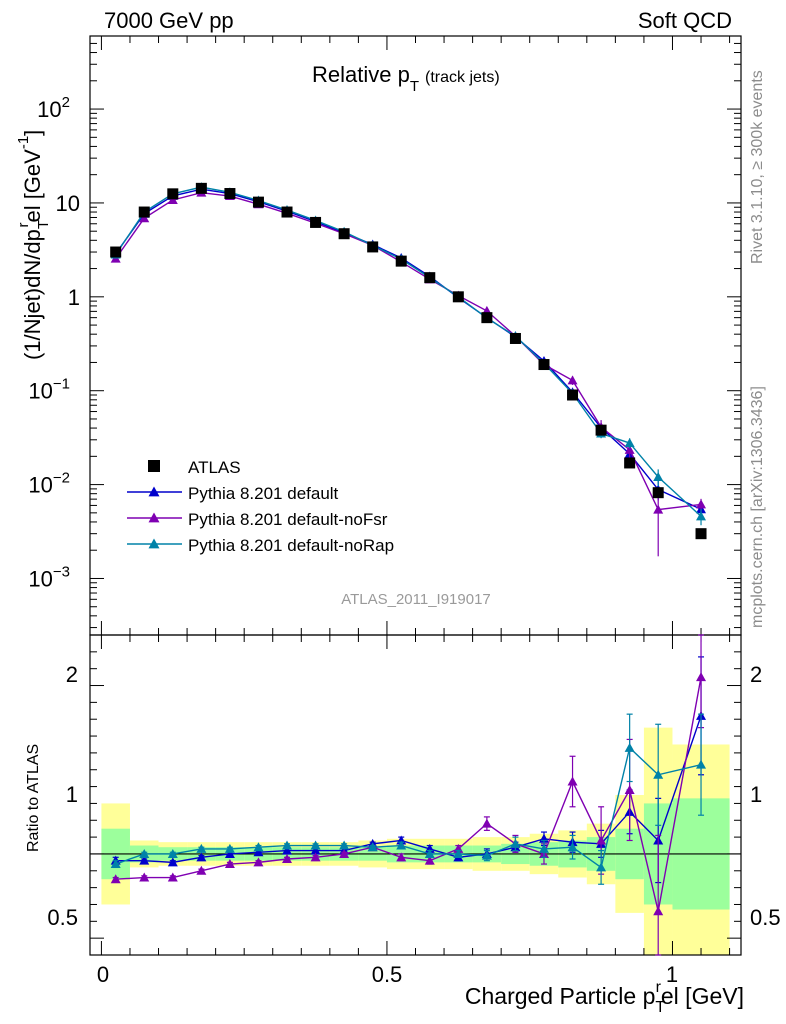 The width and height of the screenshot is (786, 1024). Describe the element at coordinates (604, 997) in the screenshot. I see `x-axis-label: Charged Particle pTrel [GeV]` at that location.